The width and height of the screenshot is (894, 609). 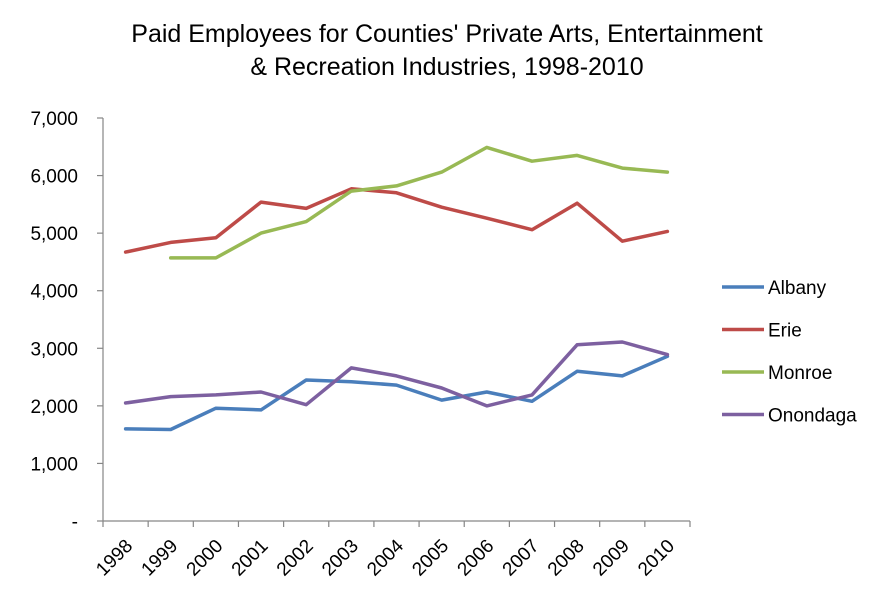 I want to click on y-tick-label: 7,000, so click(x=54, y=119).